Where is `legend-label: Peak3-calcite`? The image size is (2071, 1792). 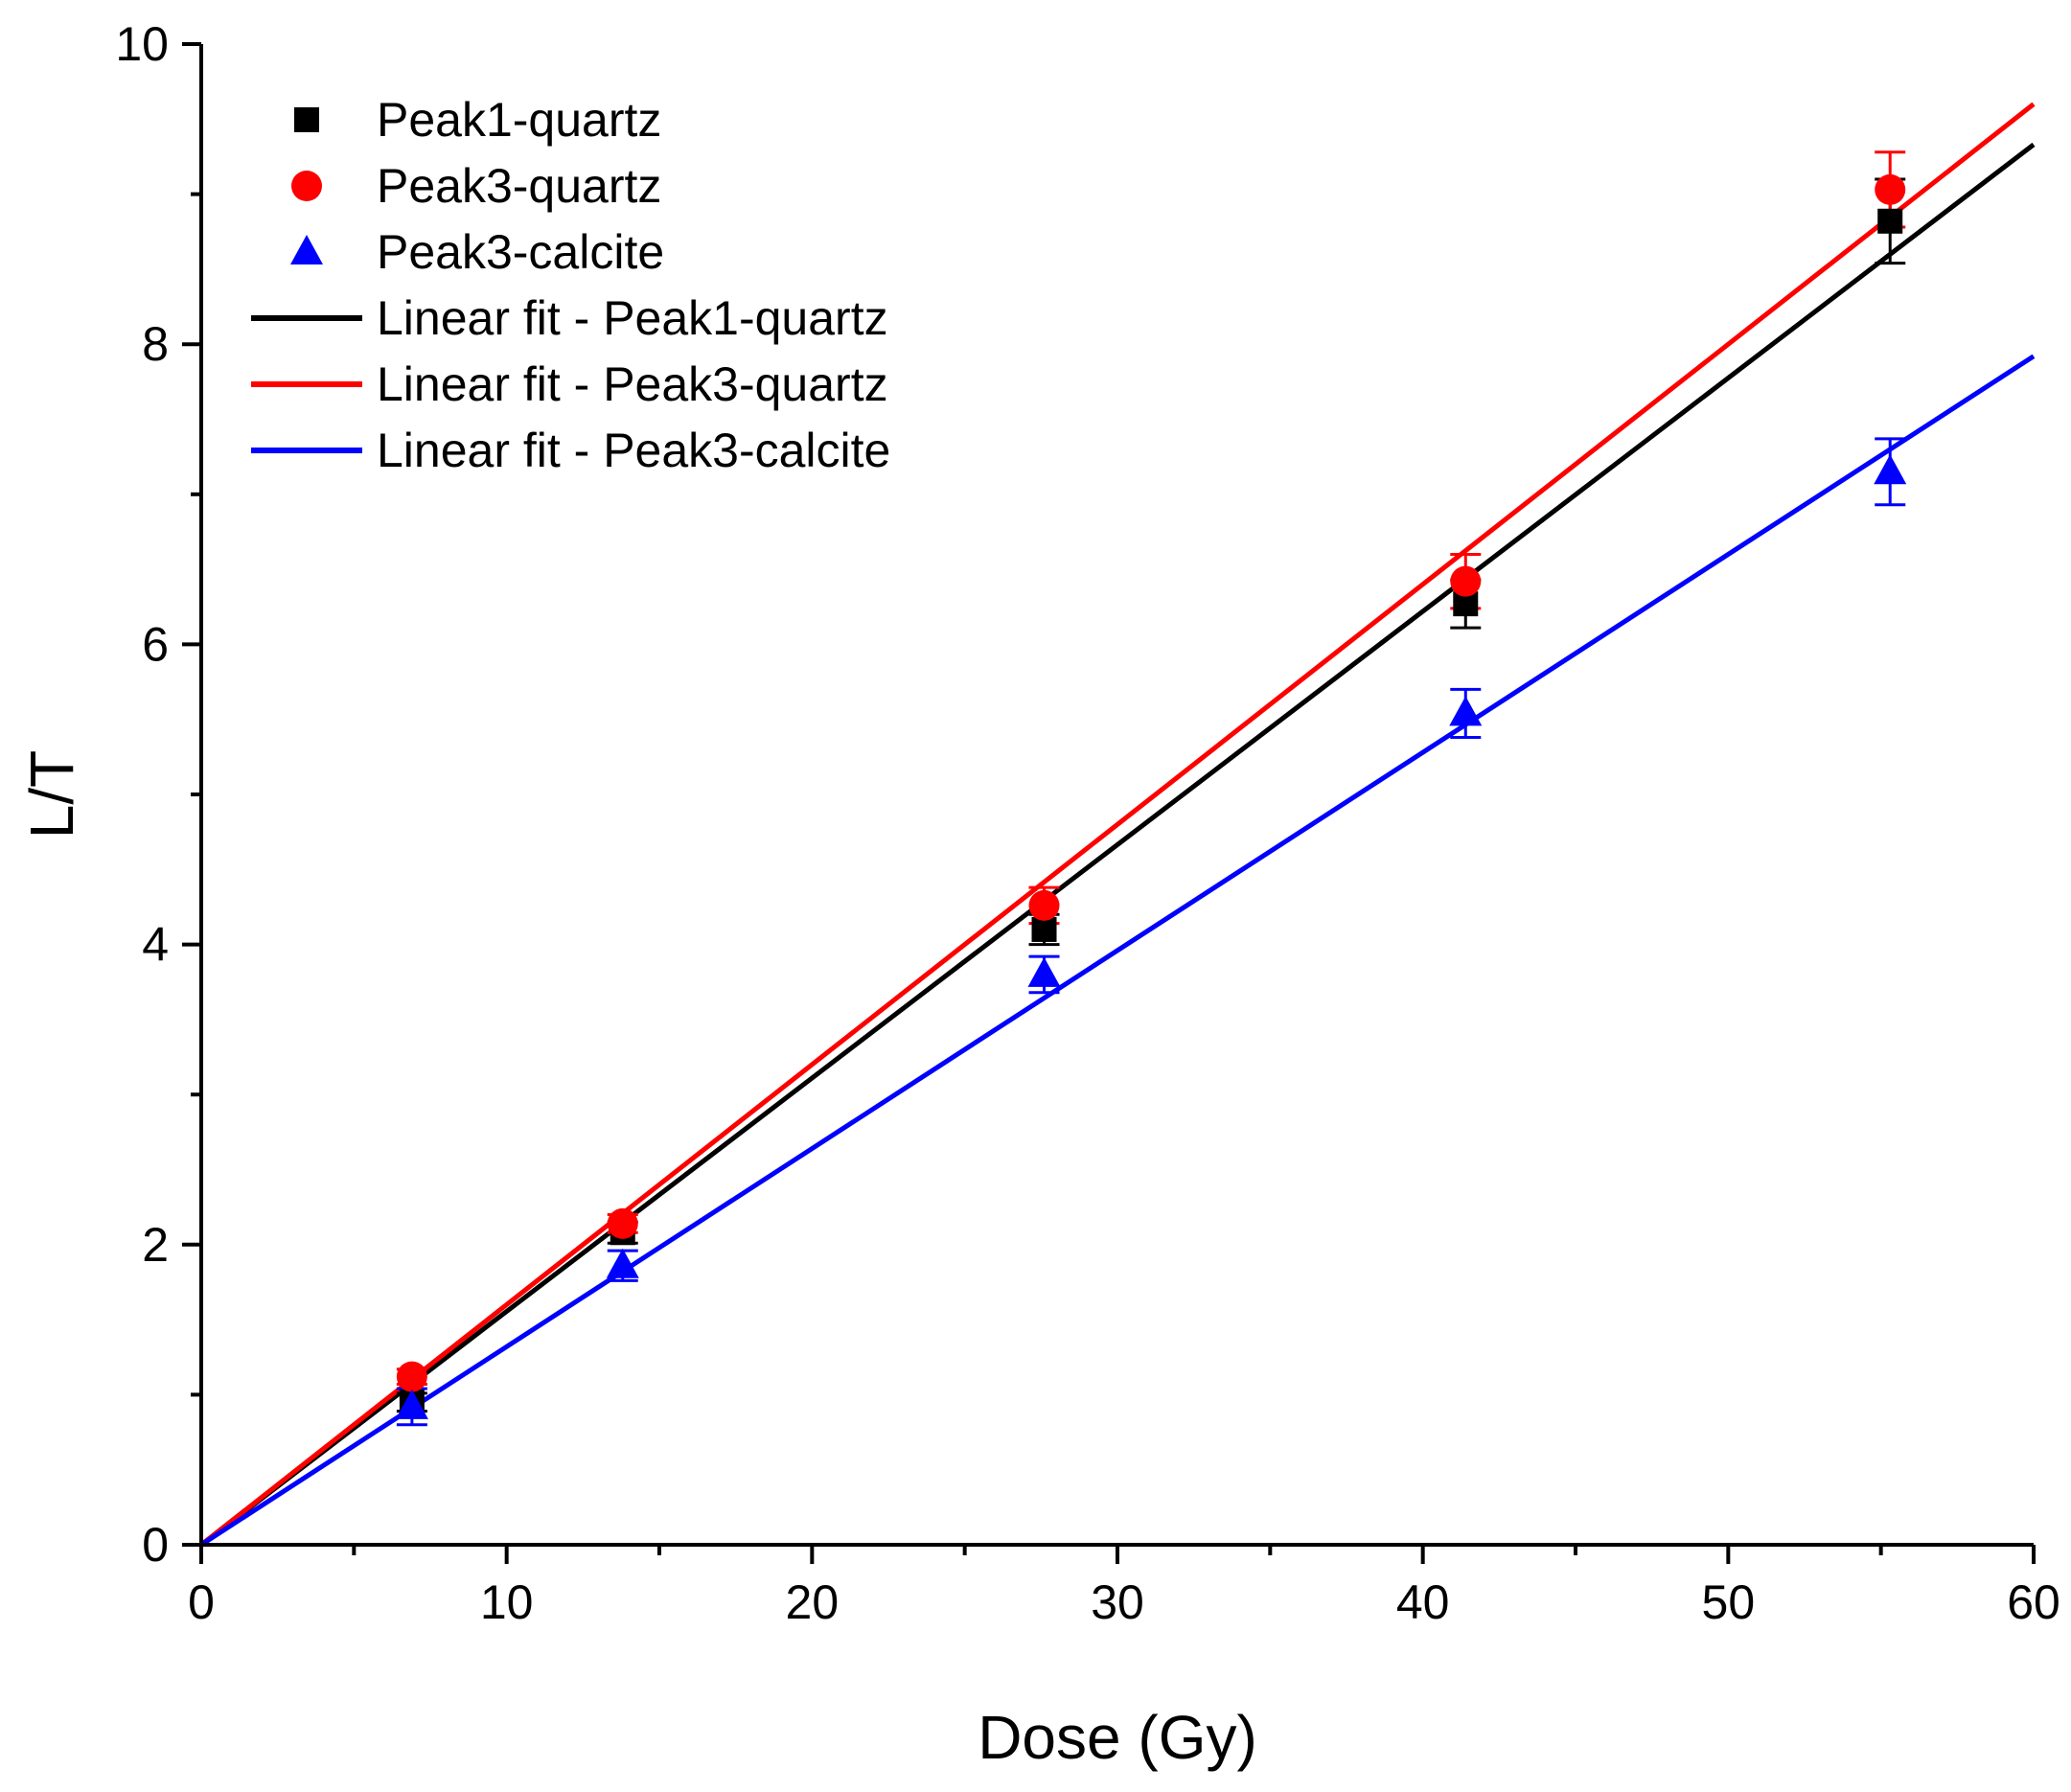 legend-label: Peak3-calcite is located at coordinates (520, 252).